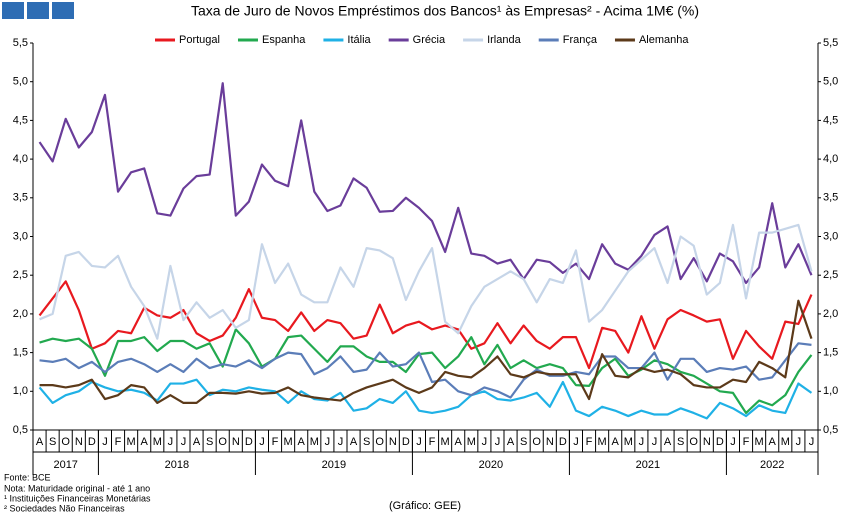 This screenshot has width=851, height=518. What do you see at coordinates (77, 498) in the screenshot?
I see `note: ¹ Instituições Financeiras Monetárias` at bounding box center [77, 498].